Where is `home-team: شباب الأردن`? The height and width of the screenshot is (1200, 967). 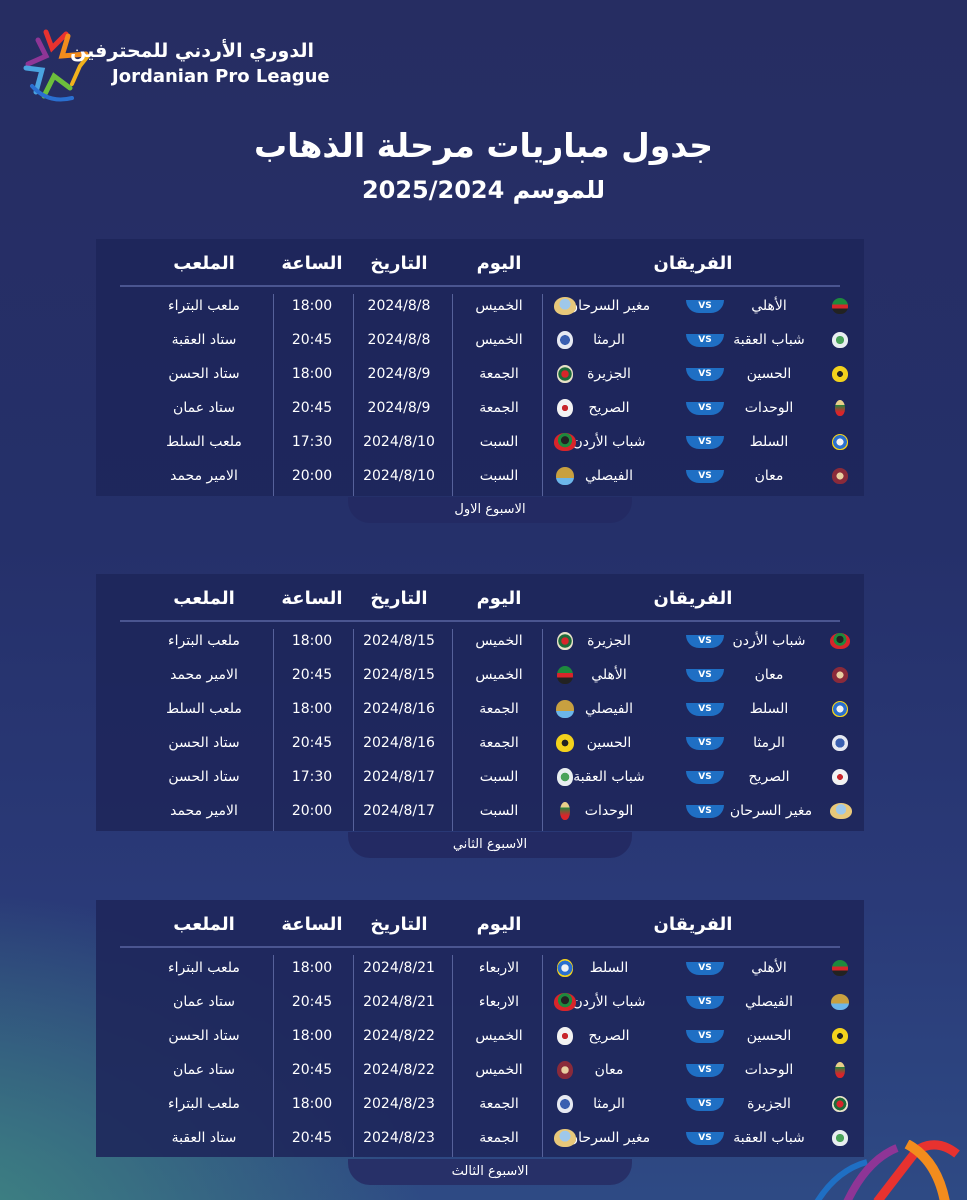 home-team: شباب الأردن is located at coordinates (769, 641).